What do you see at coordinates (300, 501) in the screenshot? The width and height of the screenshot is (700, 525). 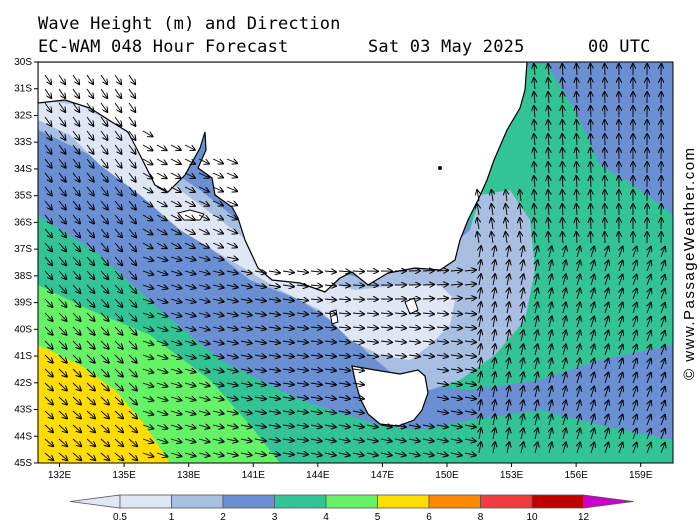 I see `legend-swatch` at bounding box center [300, 501].